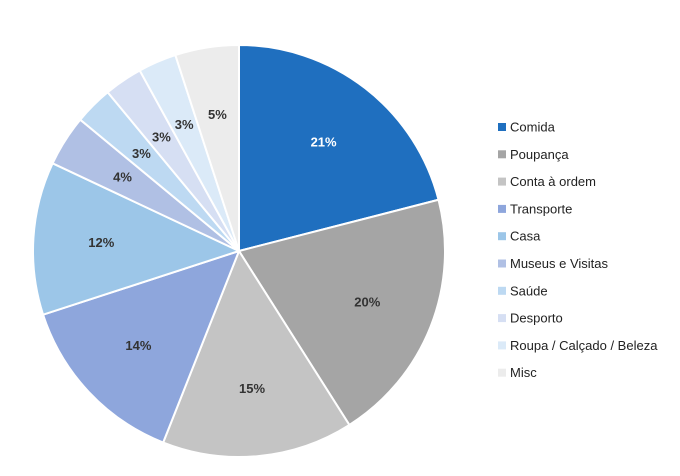 The width and height of the screenshot is (680, 476). What do you see at coordinates (502, 290) in the screenshot?
I see `legend-swatch-saude` at bounding box center [502, 290].